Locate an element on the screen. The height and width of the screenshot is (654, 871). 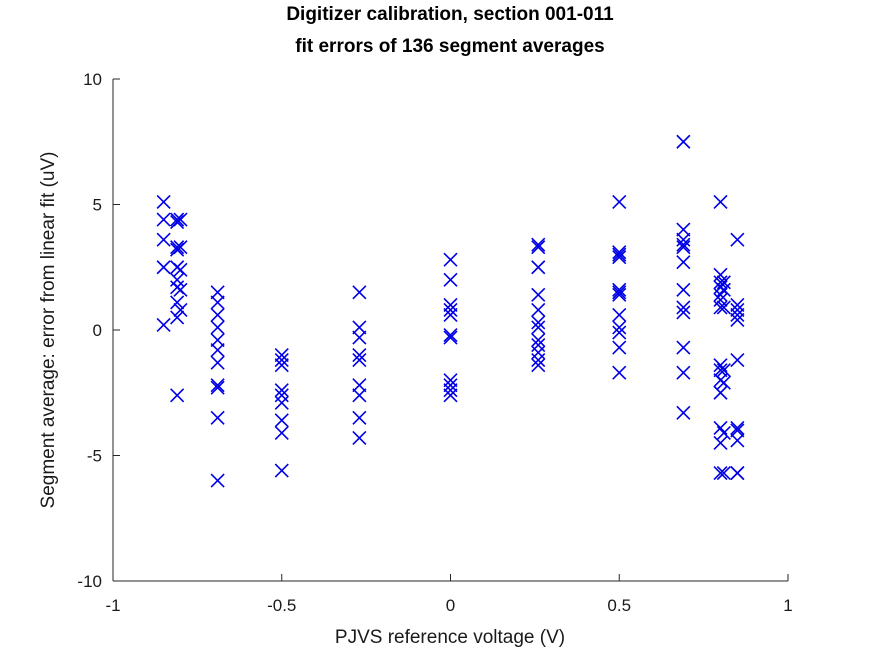
x-tick-label: 0.5 is located at coordinates (619, 605).